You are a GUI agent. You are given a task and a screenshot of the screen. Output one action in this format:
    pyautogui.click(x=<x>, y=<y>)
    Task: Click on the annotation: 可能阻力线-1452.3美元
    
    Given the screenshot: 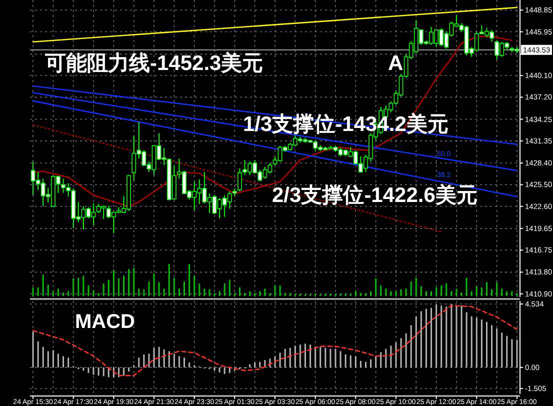 What is the action you would take?
    pyautogui.click(x=154, y=63)
    